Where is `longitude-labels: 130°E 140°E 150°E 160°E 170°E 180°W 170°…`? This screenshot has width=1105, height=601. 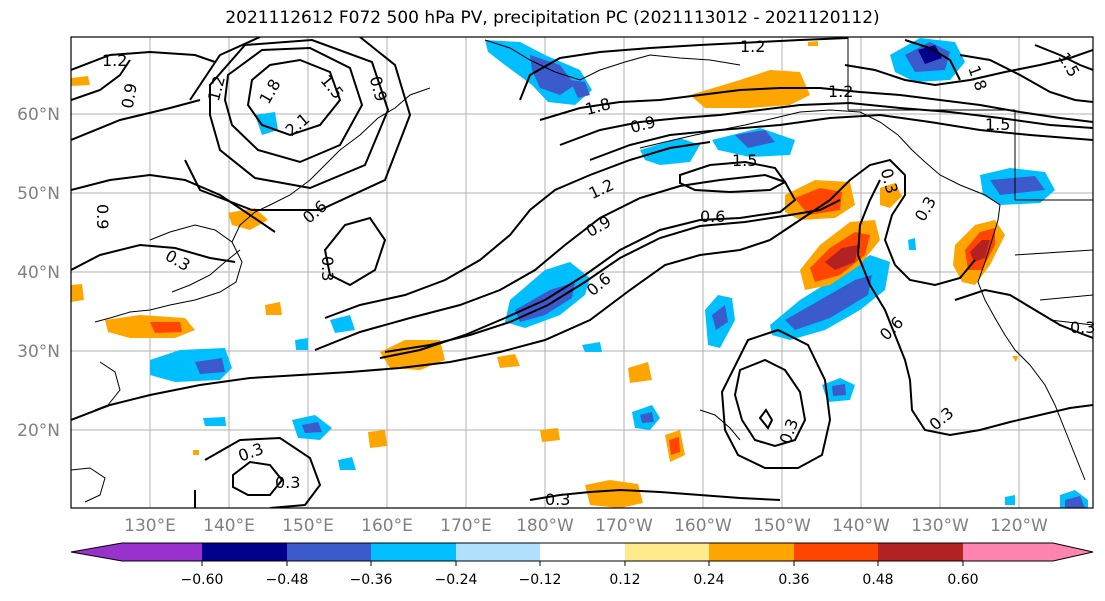 longitude-labels: 130°E 140°E 150°E 160°E 170°E 180°W 170°… is located at coordinates (586, 526).